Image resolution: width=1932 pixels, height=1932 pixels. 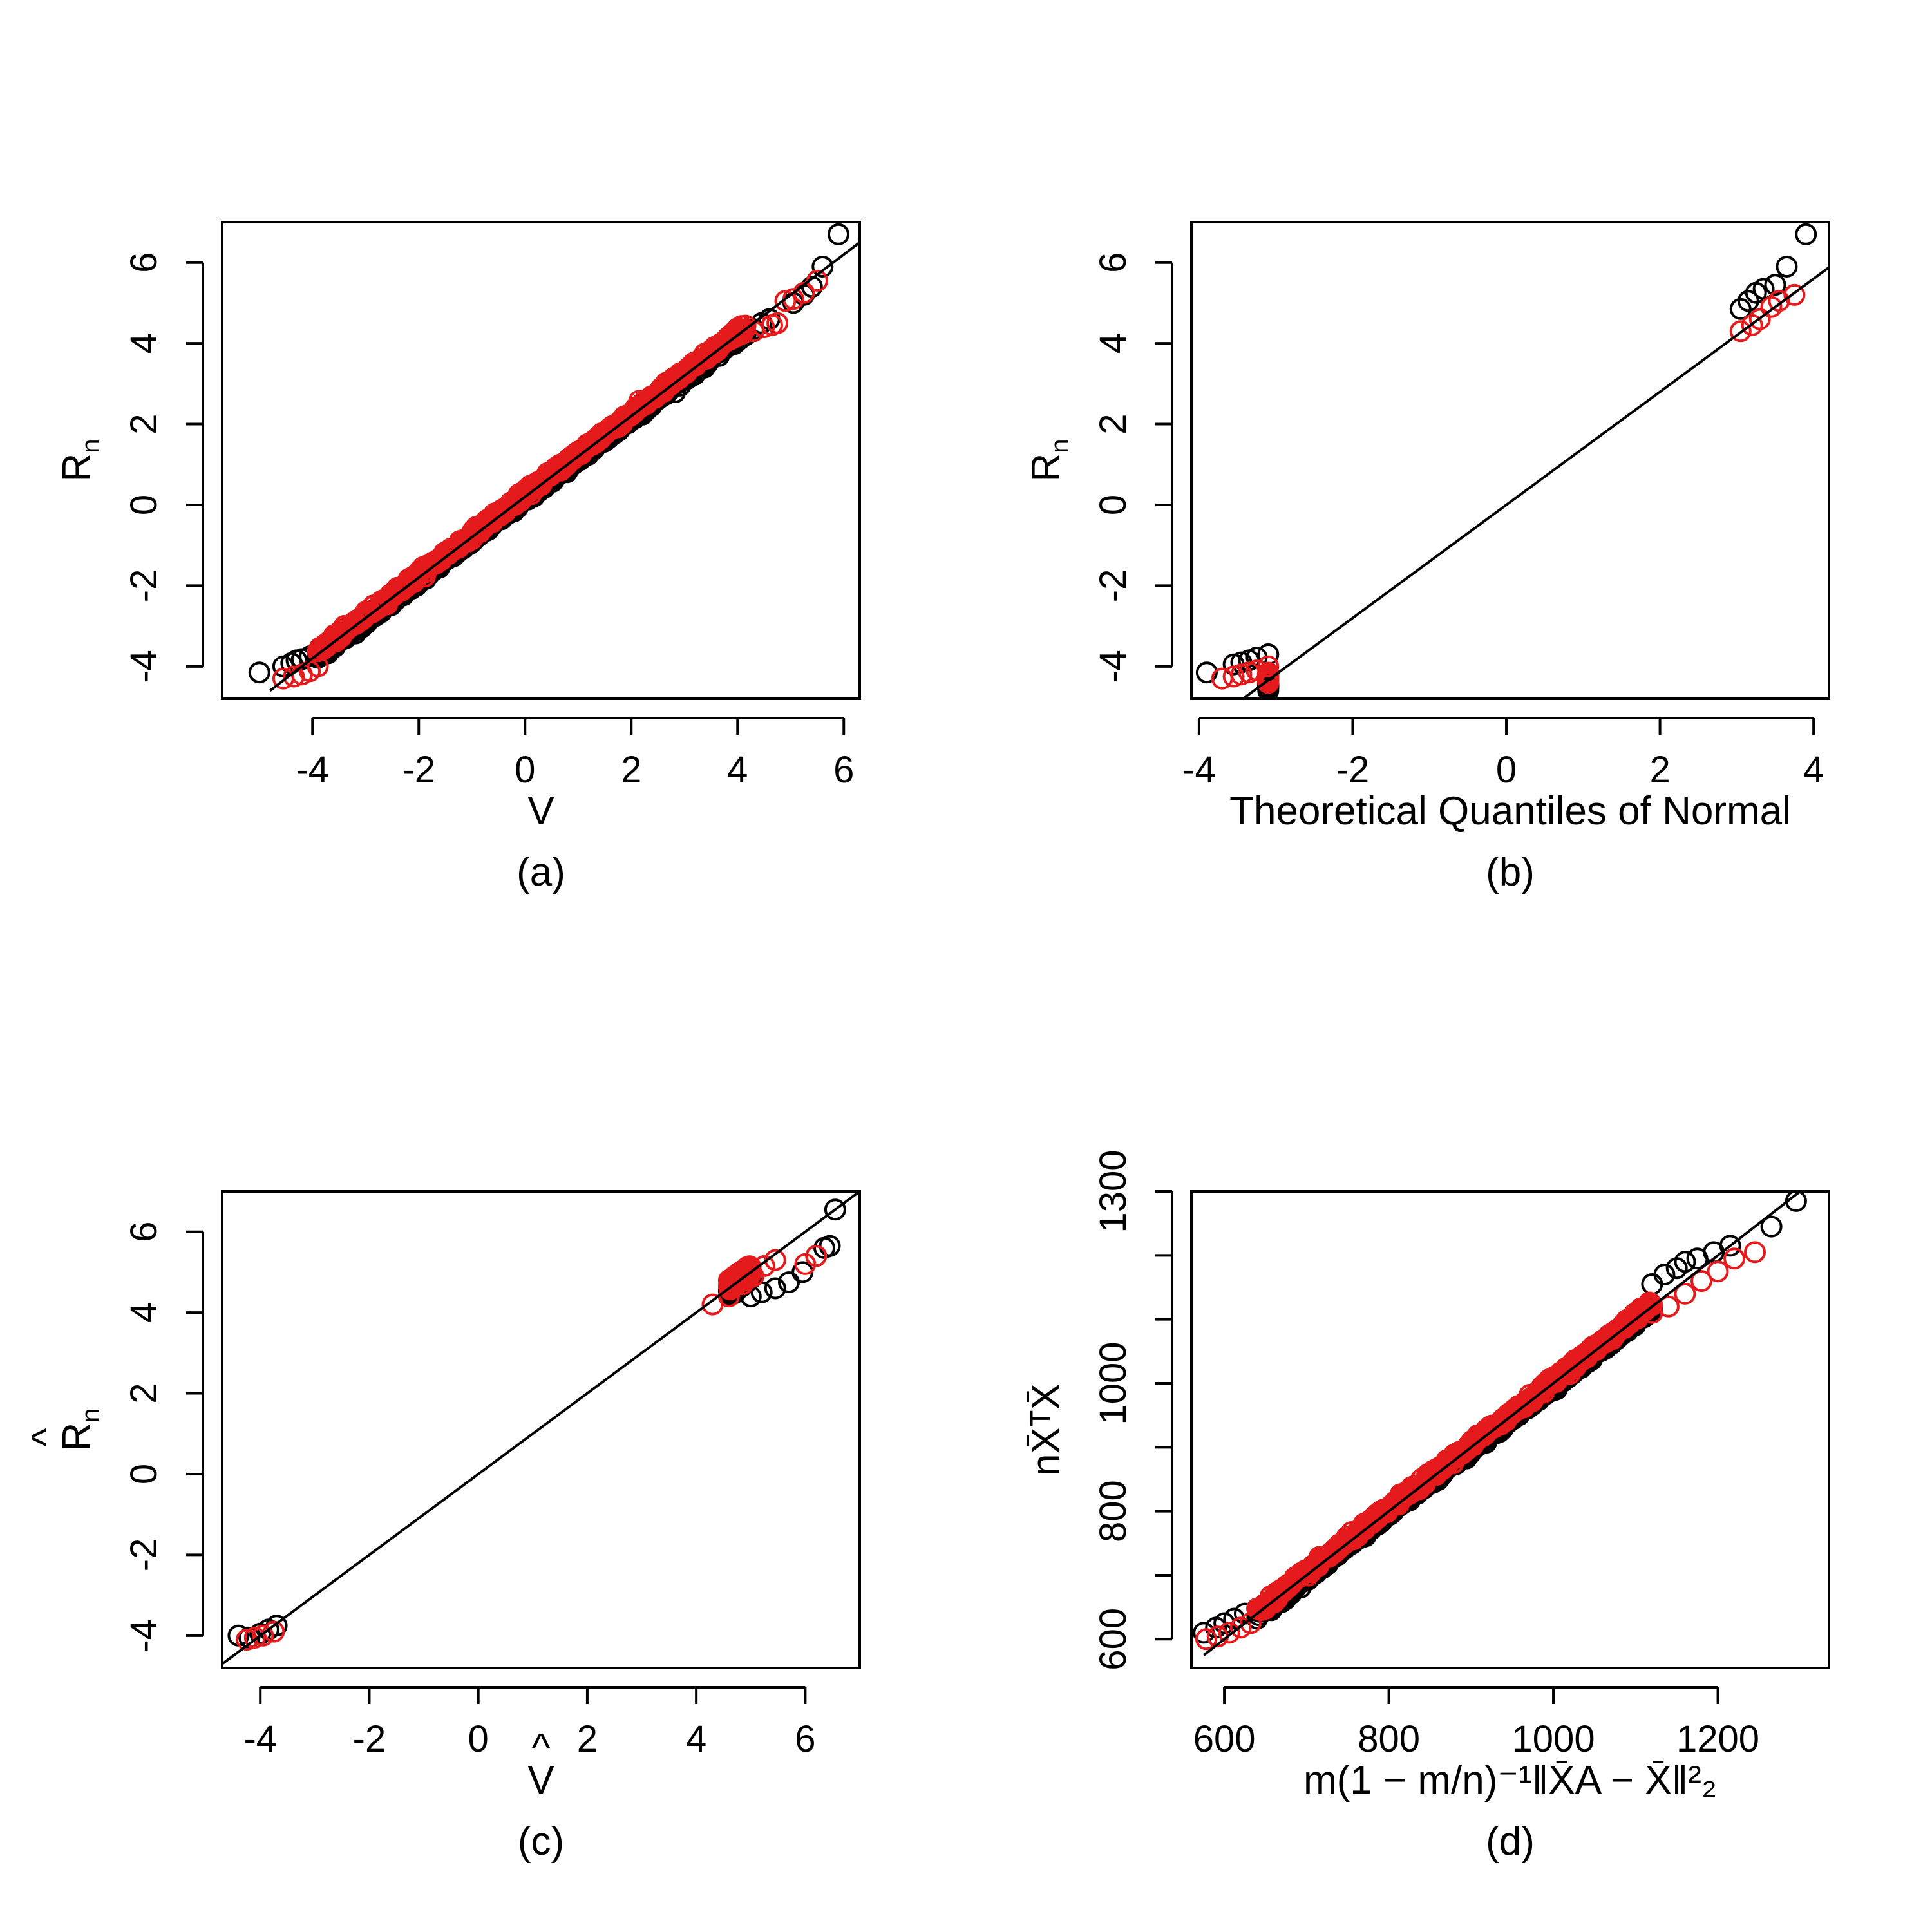 I want to click on x-axis: -4 -2 0 2 4, so click(x=1503, y=754).